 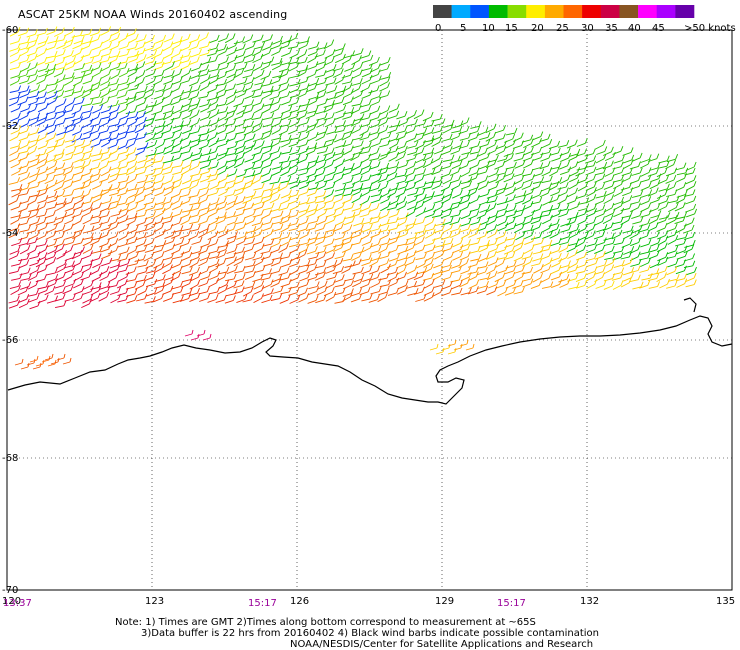 I want to click on longitude-label: 120, so click(x=11, y=601).